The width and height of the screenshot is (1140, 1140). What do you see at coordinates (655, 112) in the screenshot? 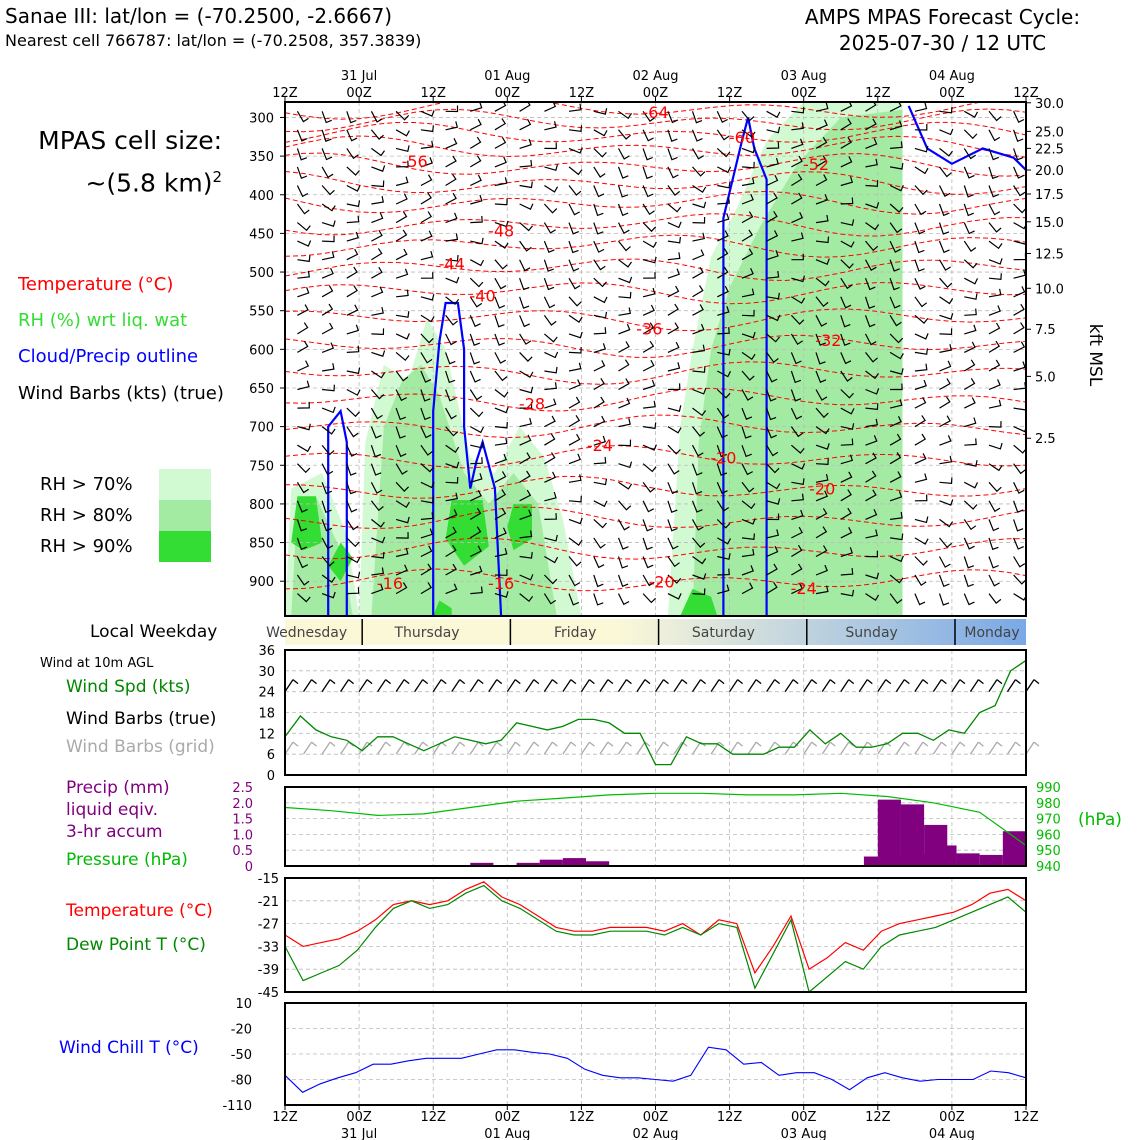
I see `isotherm-label: -64` at bounding box center [655, 112].